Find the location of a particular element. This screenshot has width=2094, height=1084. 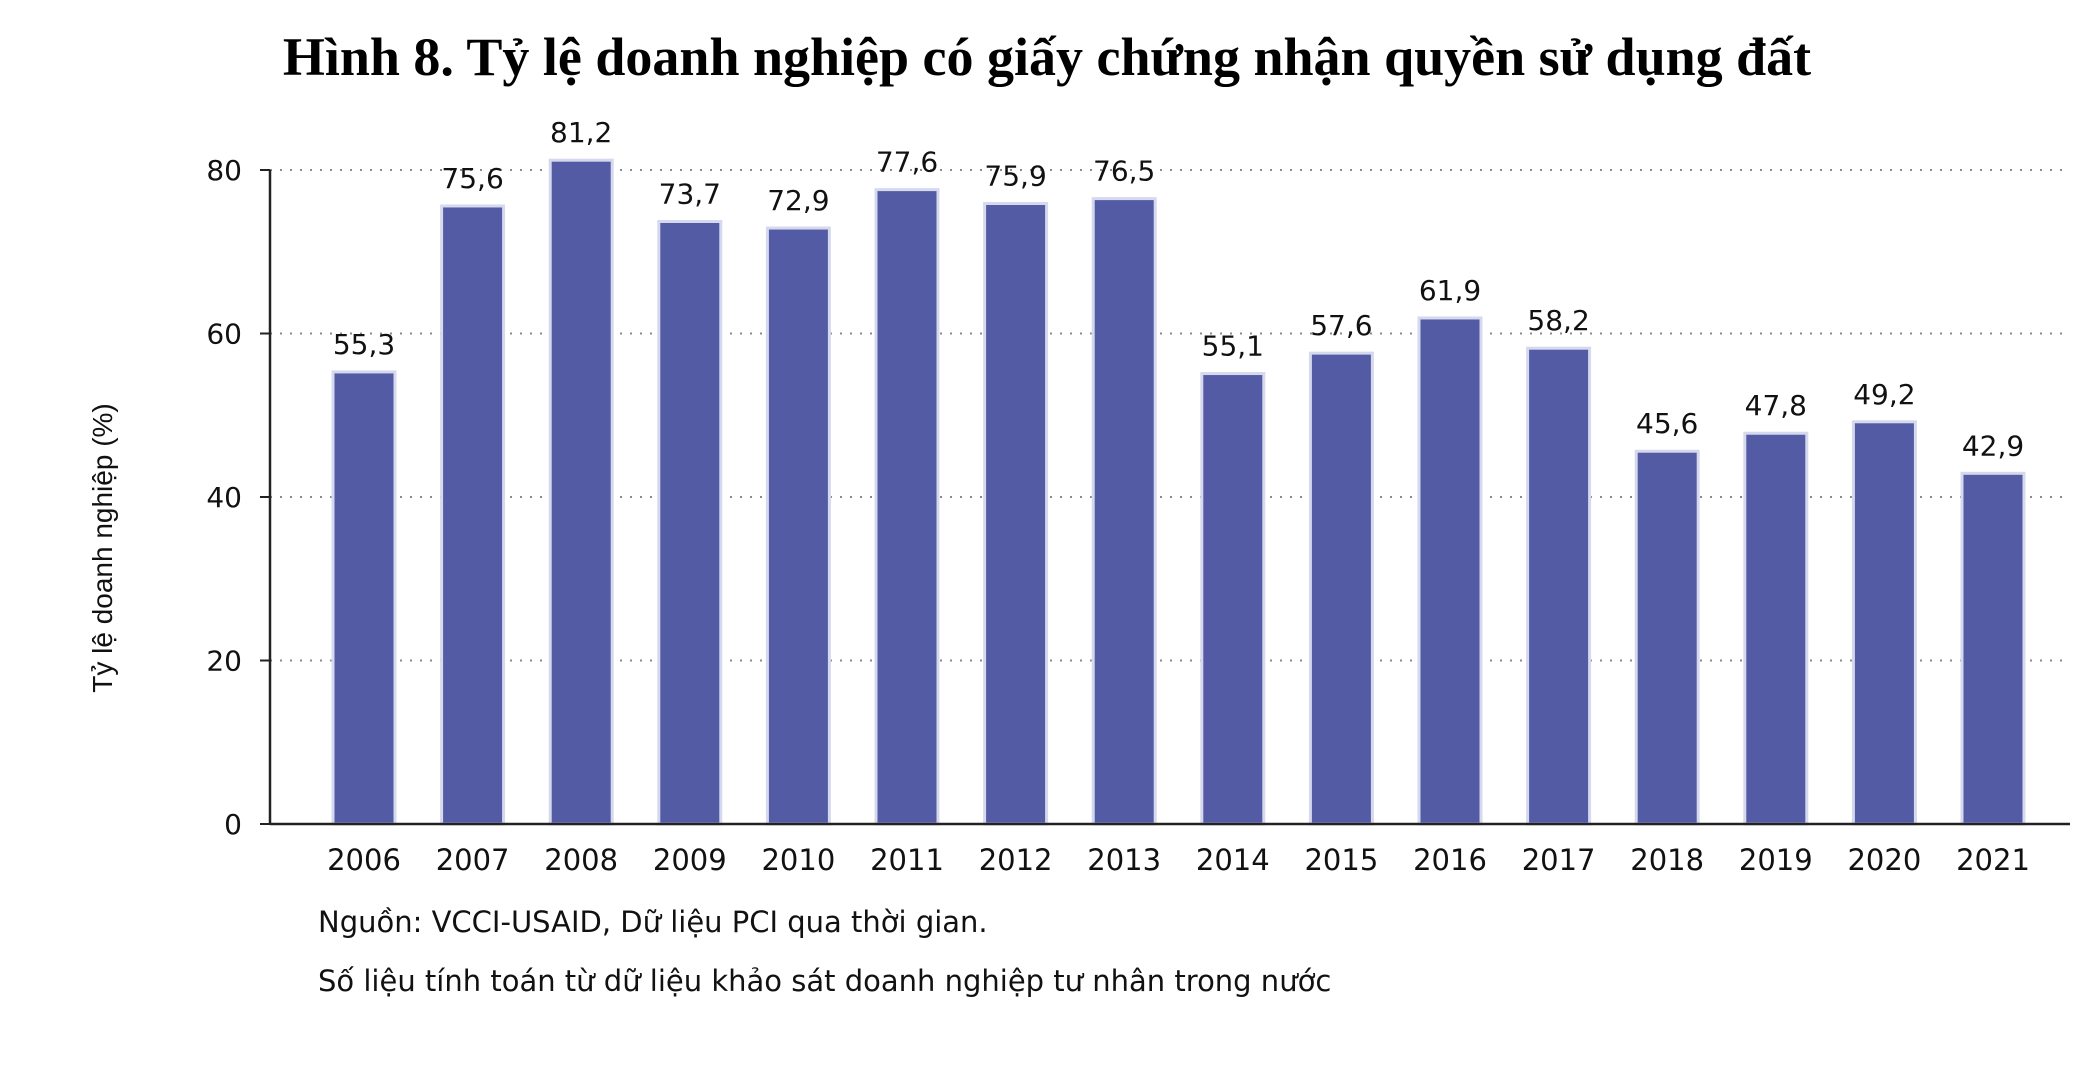

bar-2015 is located at coordinates (1341, 588).